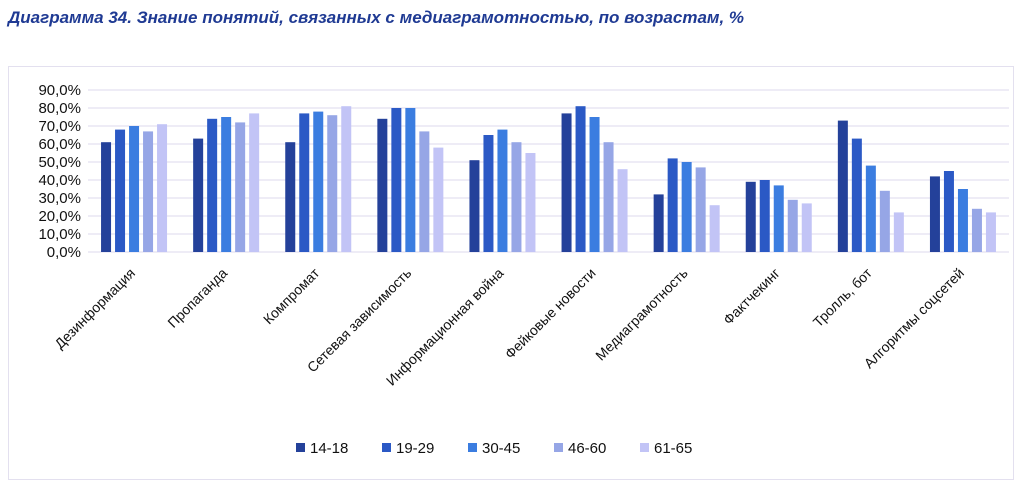  What do you see at coordinates (59, 108) in the screenshot?
I see `y-tick-label: 80,0%` at bounding box center [59, 108].